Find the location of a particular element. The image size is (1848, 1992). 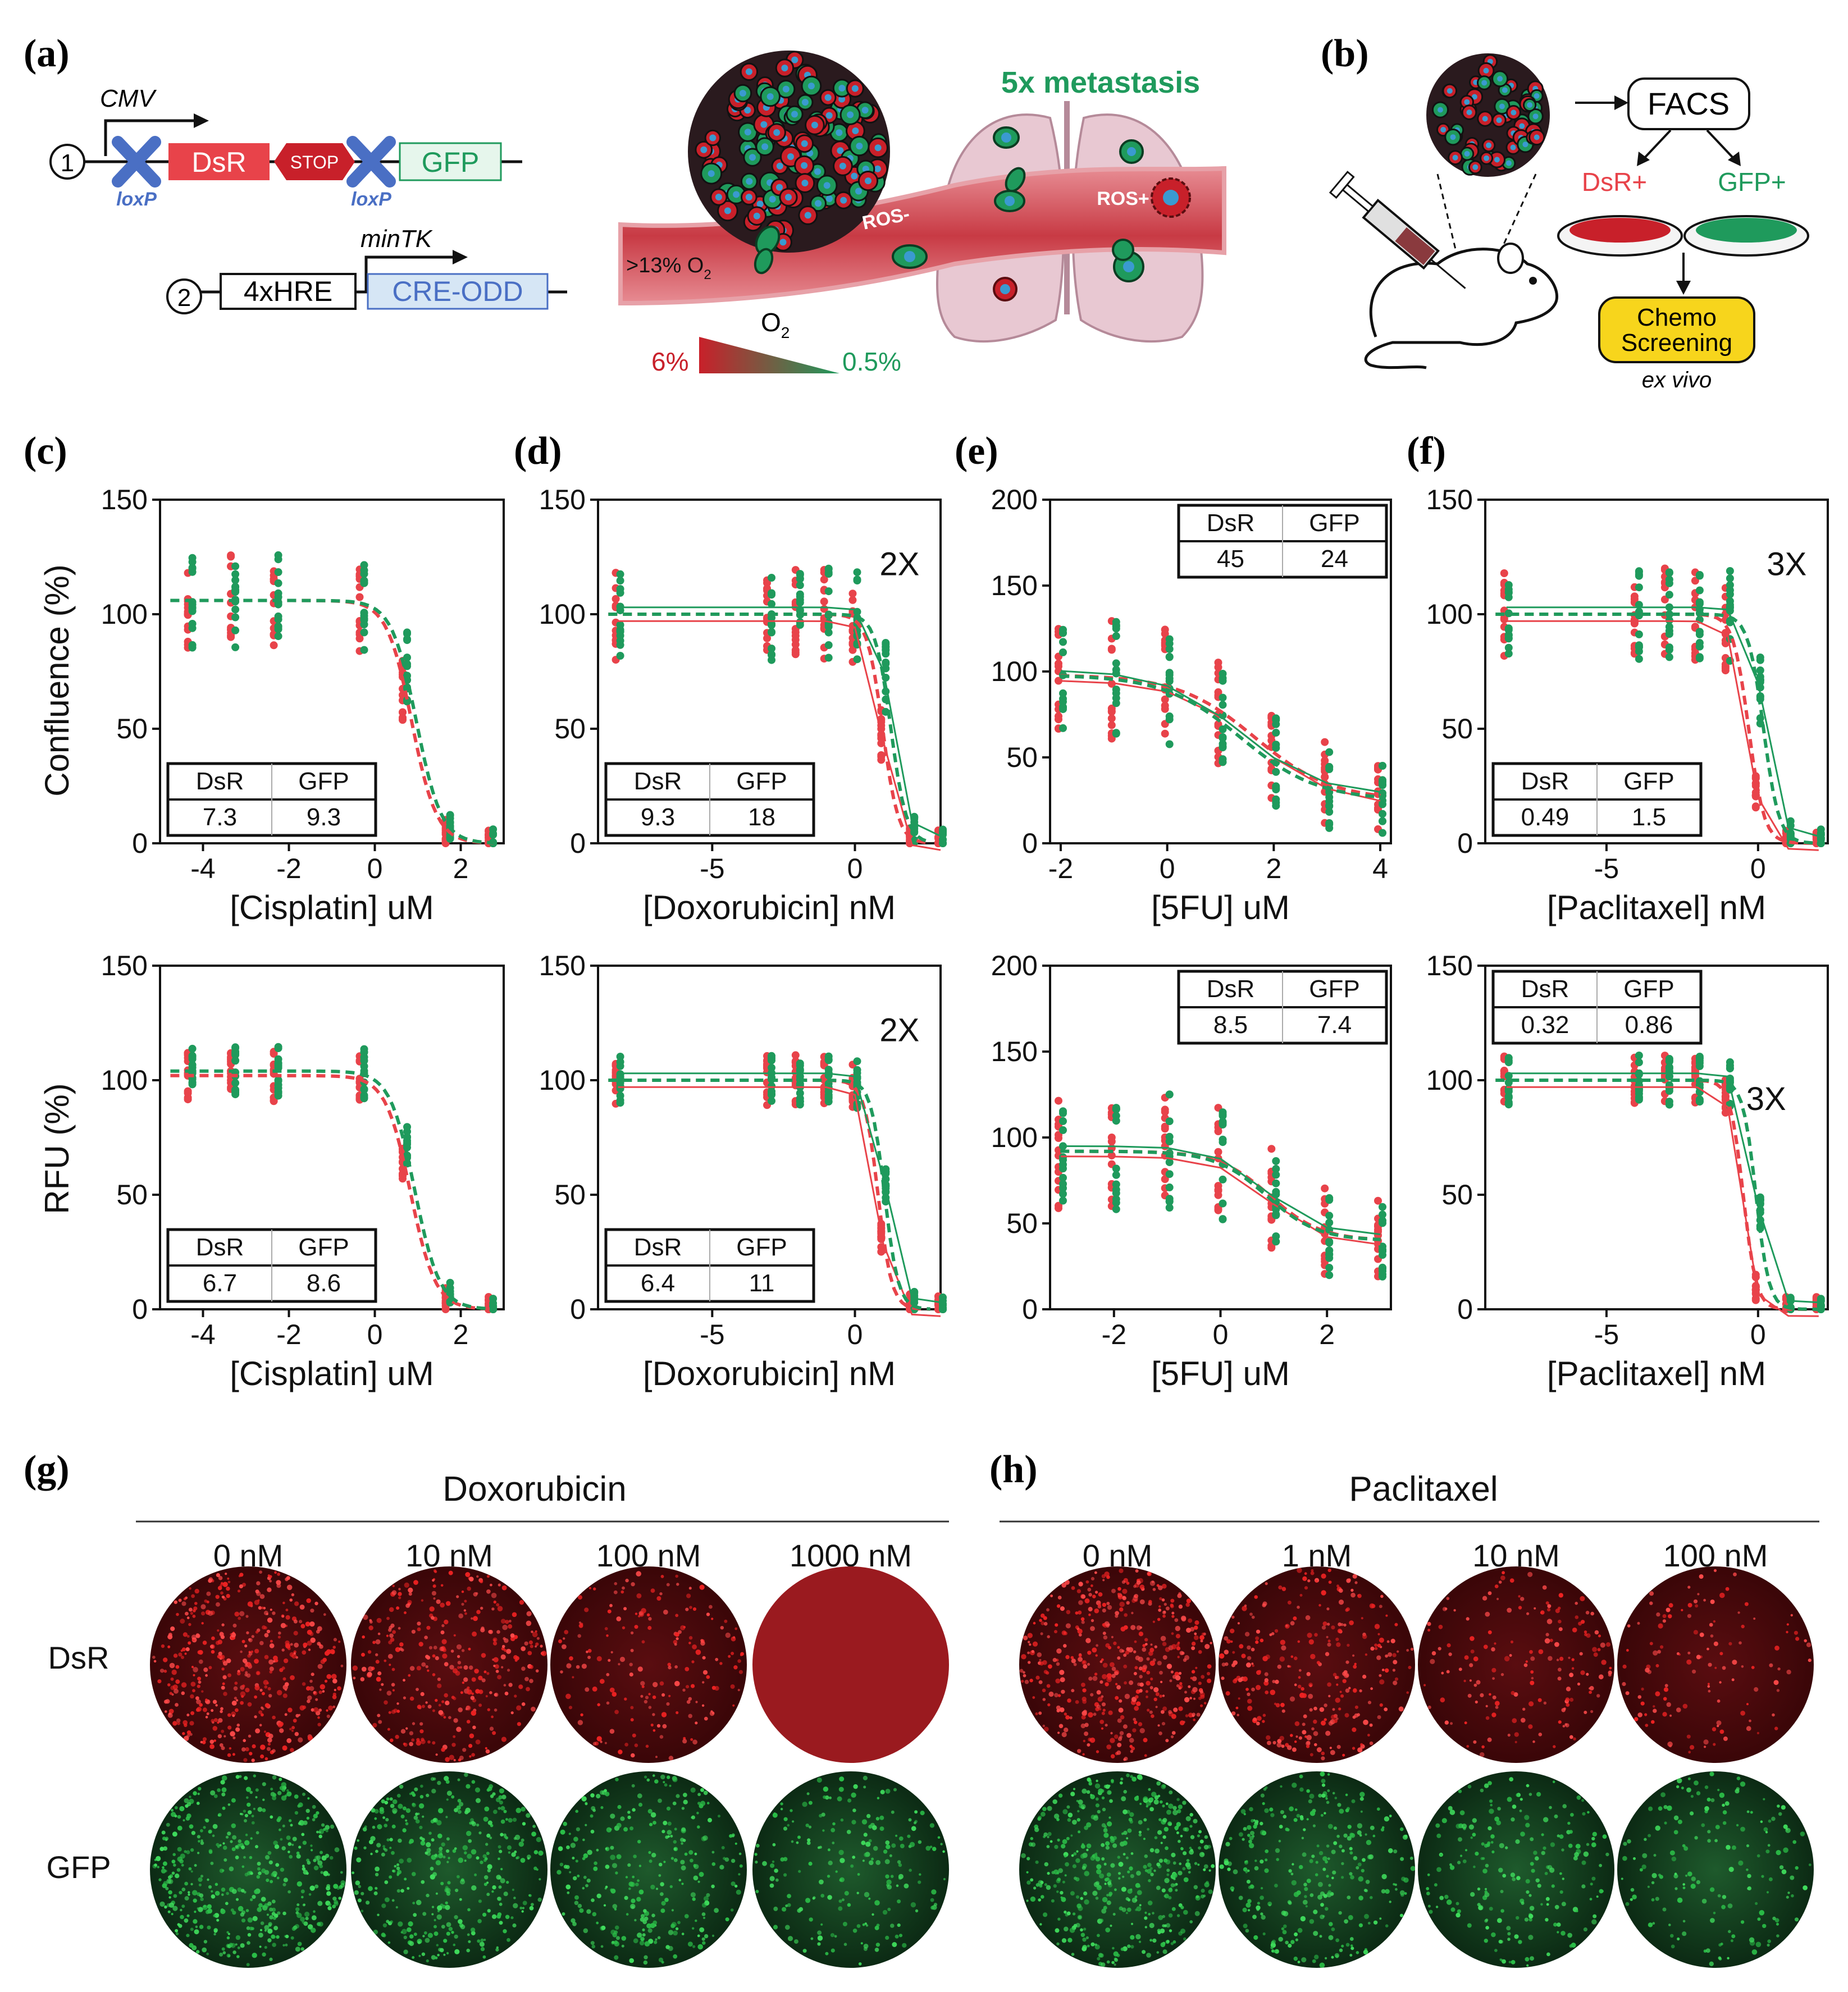

x-tick-label: 2 is located at coordinates (1273, 868).